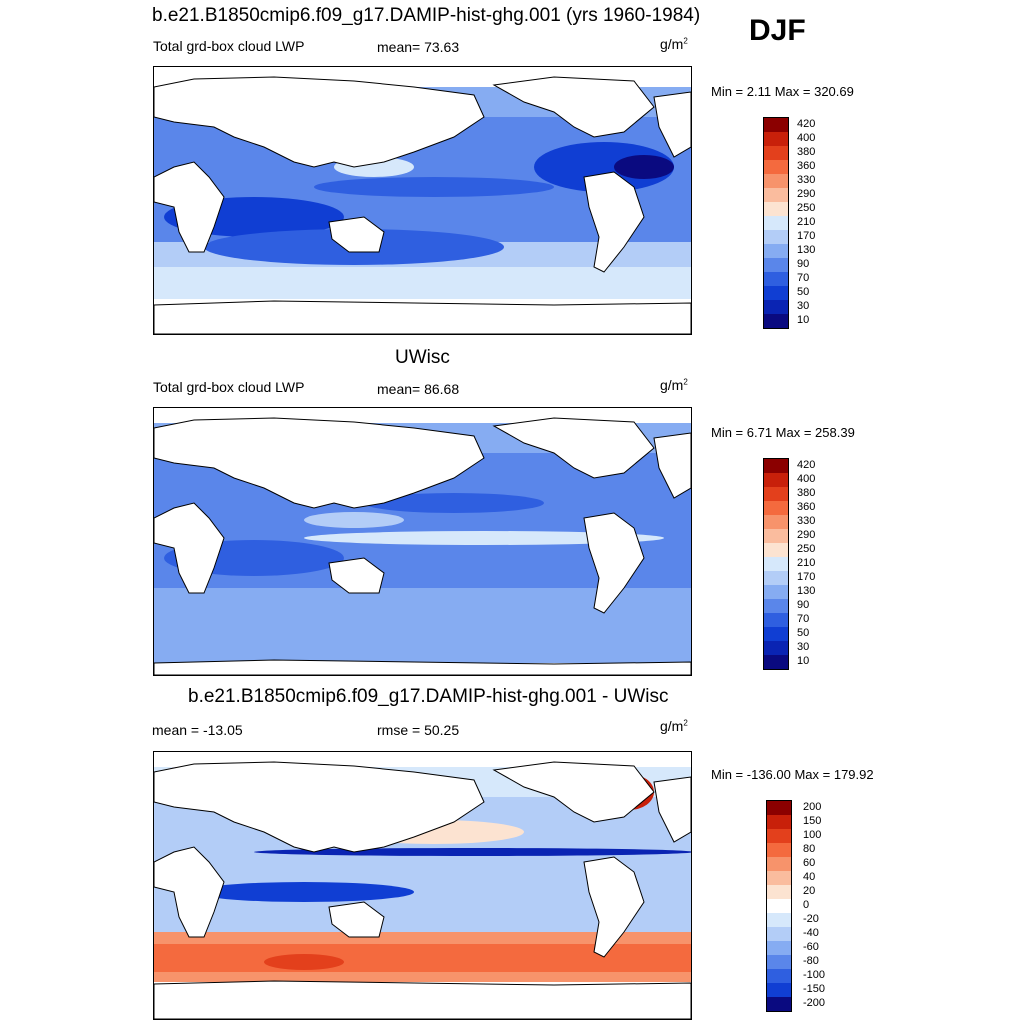 This screenshot has height=1024, width=1024. What do you see at coordinates (809, 849) in the screenshot?
I see `colorbar-level-label: 80` at bounding box center [809, 849].